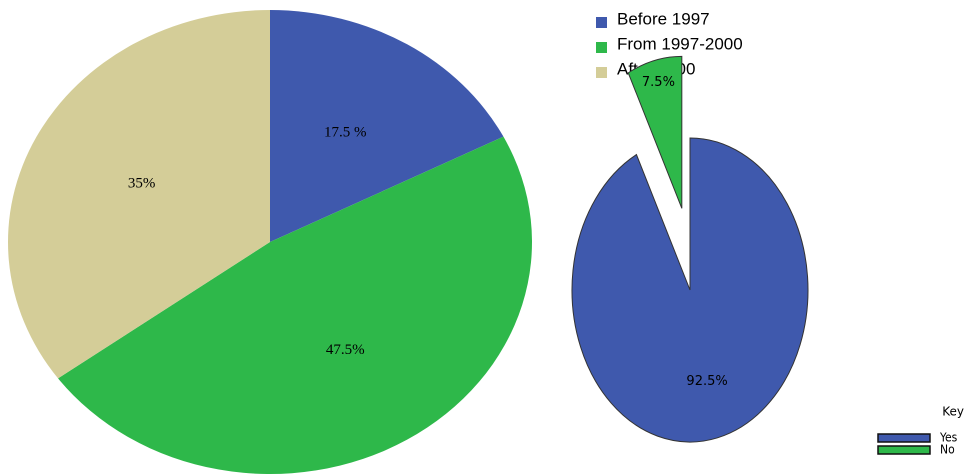 The width and height of the screenshot is (968, 474). What do you see at coordinates (345, 350) in the screenshot?
I see `value-label: 47.5%` at bounding box center [345, 350].